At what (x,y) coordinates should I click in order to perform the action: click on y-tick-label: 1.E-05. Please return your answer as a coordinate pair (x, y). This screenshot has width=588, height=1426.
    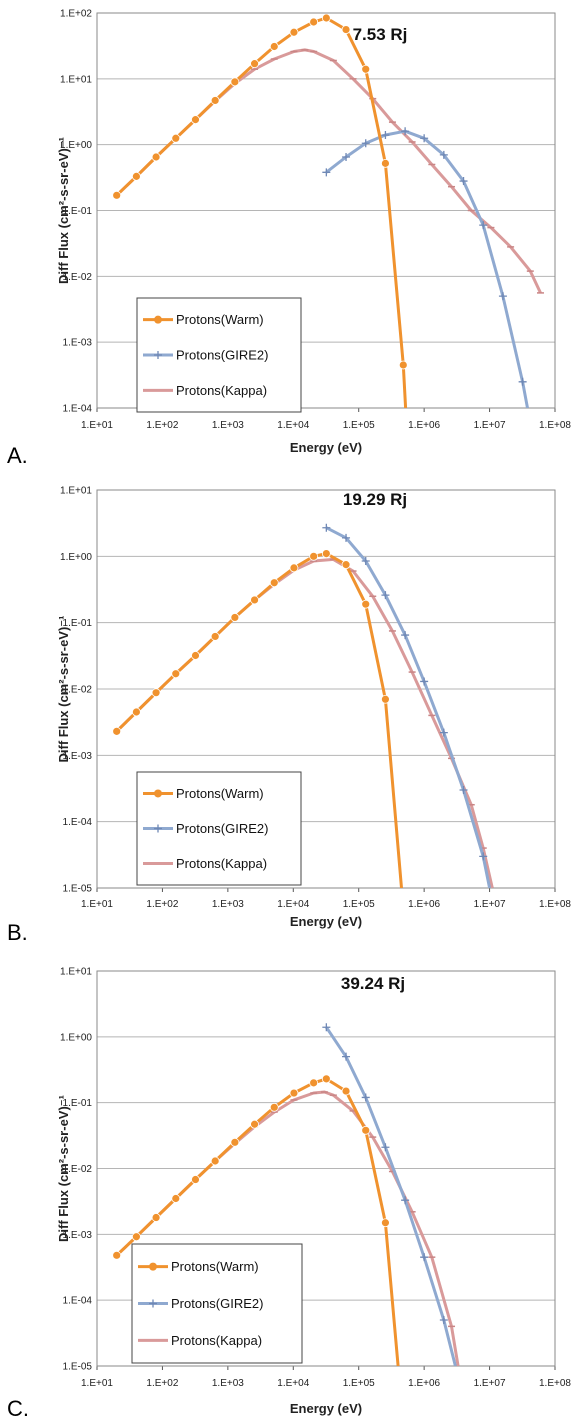
    Looking at the image, I should click on (78, 889).